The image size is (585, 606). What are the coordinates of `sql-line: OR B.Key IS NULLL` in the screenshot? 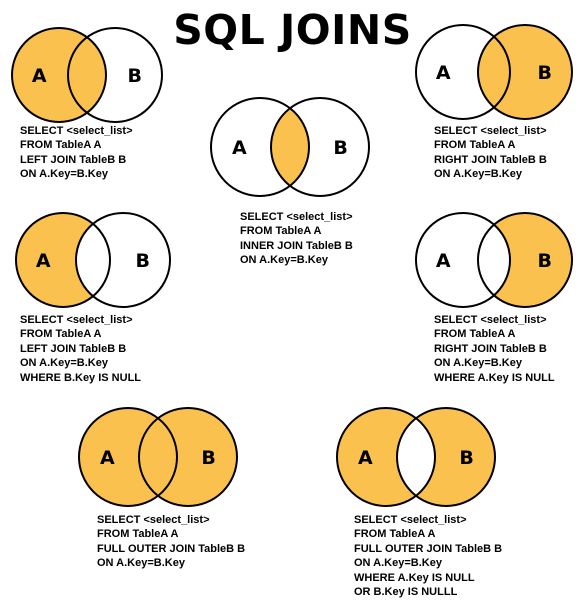 It's located at (406, 592).